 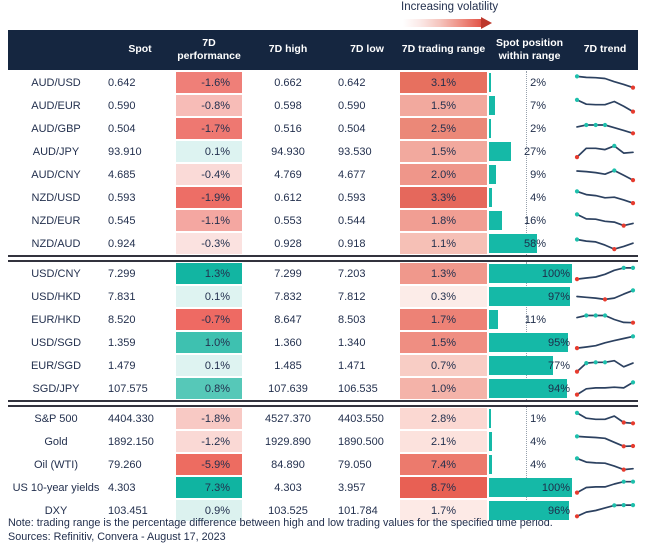 What do you see at coordinates (352, 273) in the screenshot?
I see `low-value: 7.203` at bounding box center [352, 273].